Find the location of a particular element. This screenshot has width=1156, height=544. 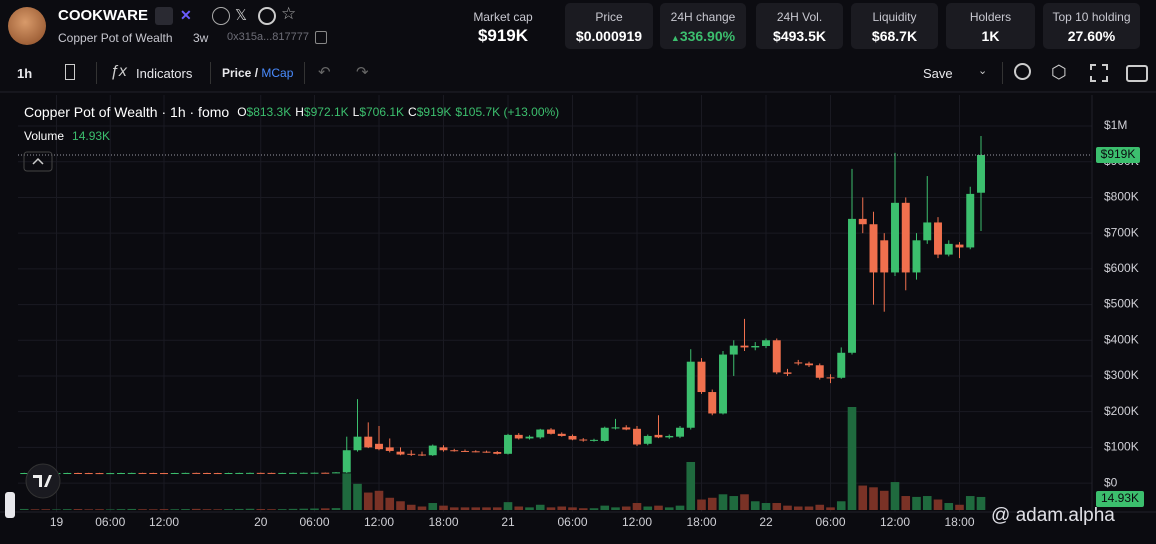

y-tick-label: $800K is located at coordinates (1121, 197).